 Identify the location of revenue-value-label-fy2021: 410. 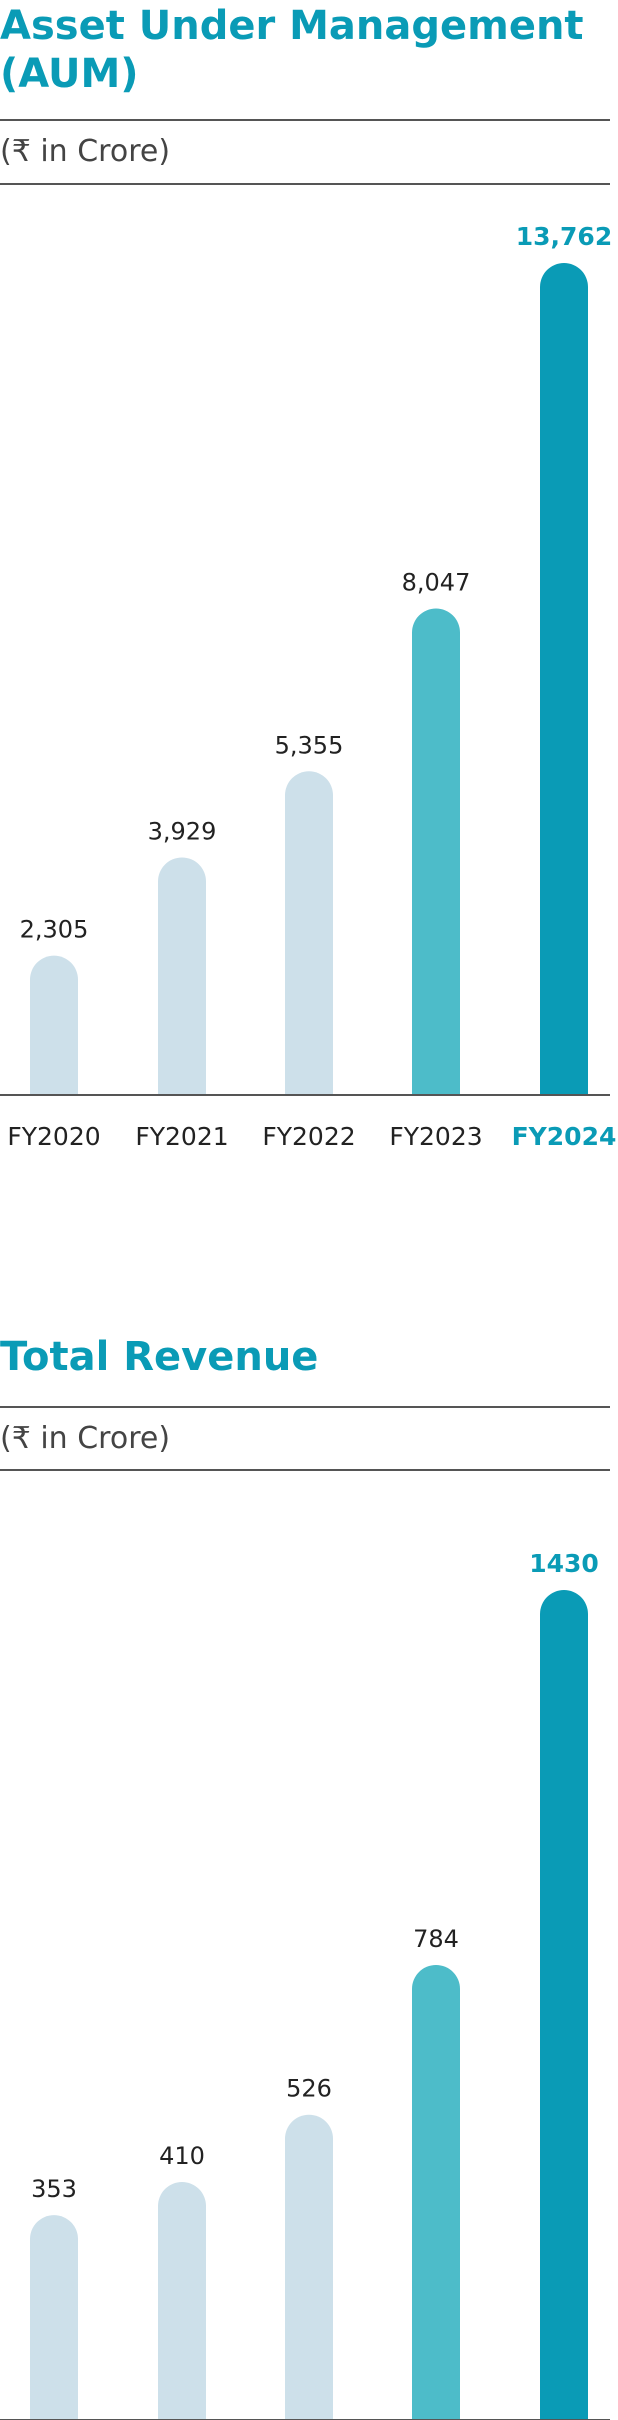
(182, 2156).